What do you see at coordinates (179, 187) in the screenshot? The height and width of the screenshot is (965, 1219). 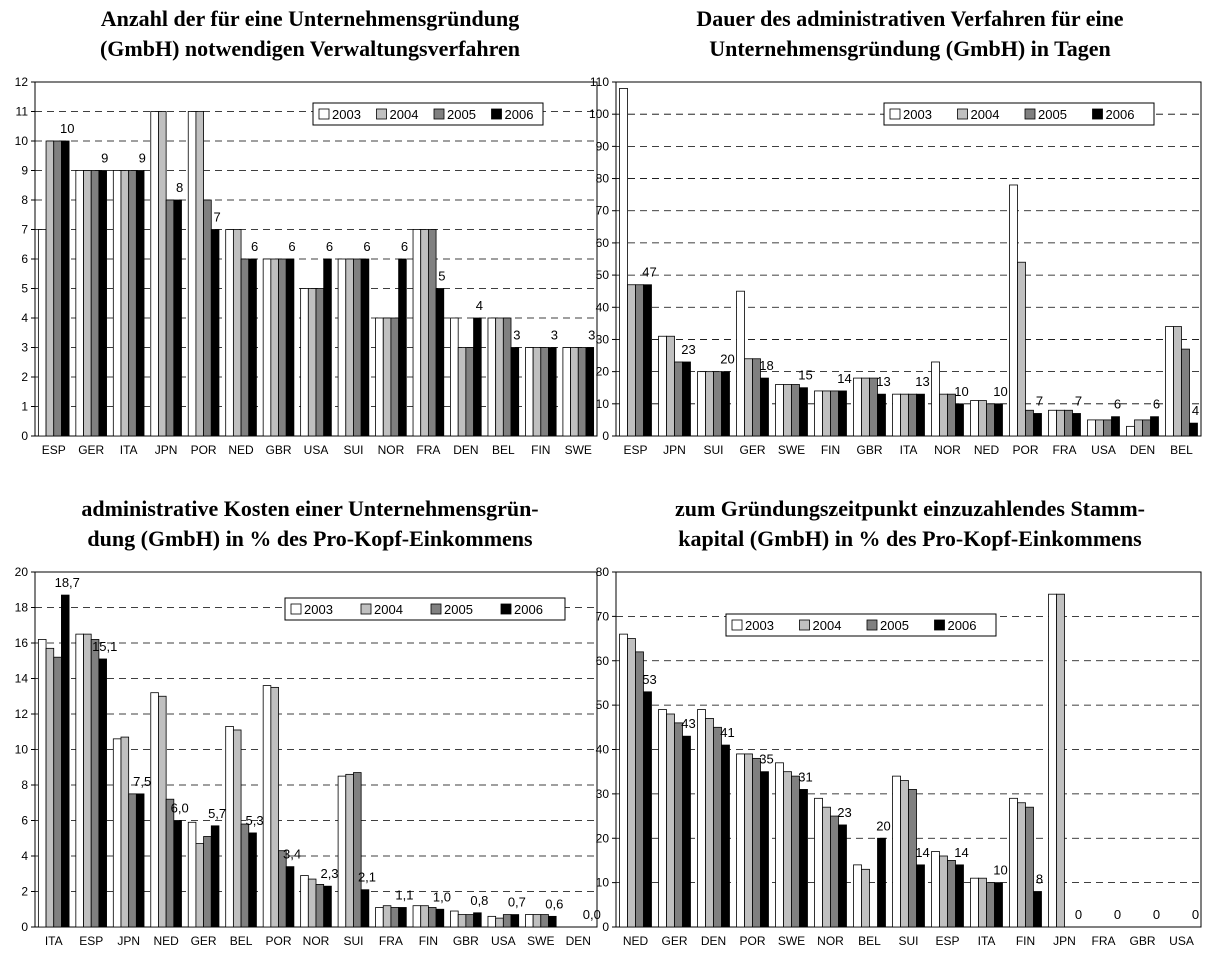 I see `data-label: 8` at bounding box center [179, 187].